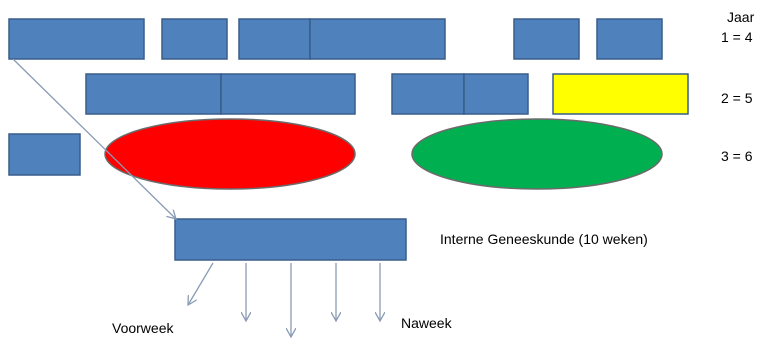  Describe the element at coordinates (426, 323) in the screenshot. I see `naweek-label: Naweek` at that location.